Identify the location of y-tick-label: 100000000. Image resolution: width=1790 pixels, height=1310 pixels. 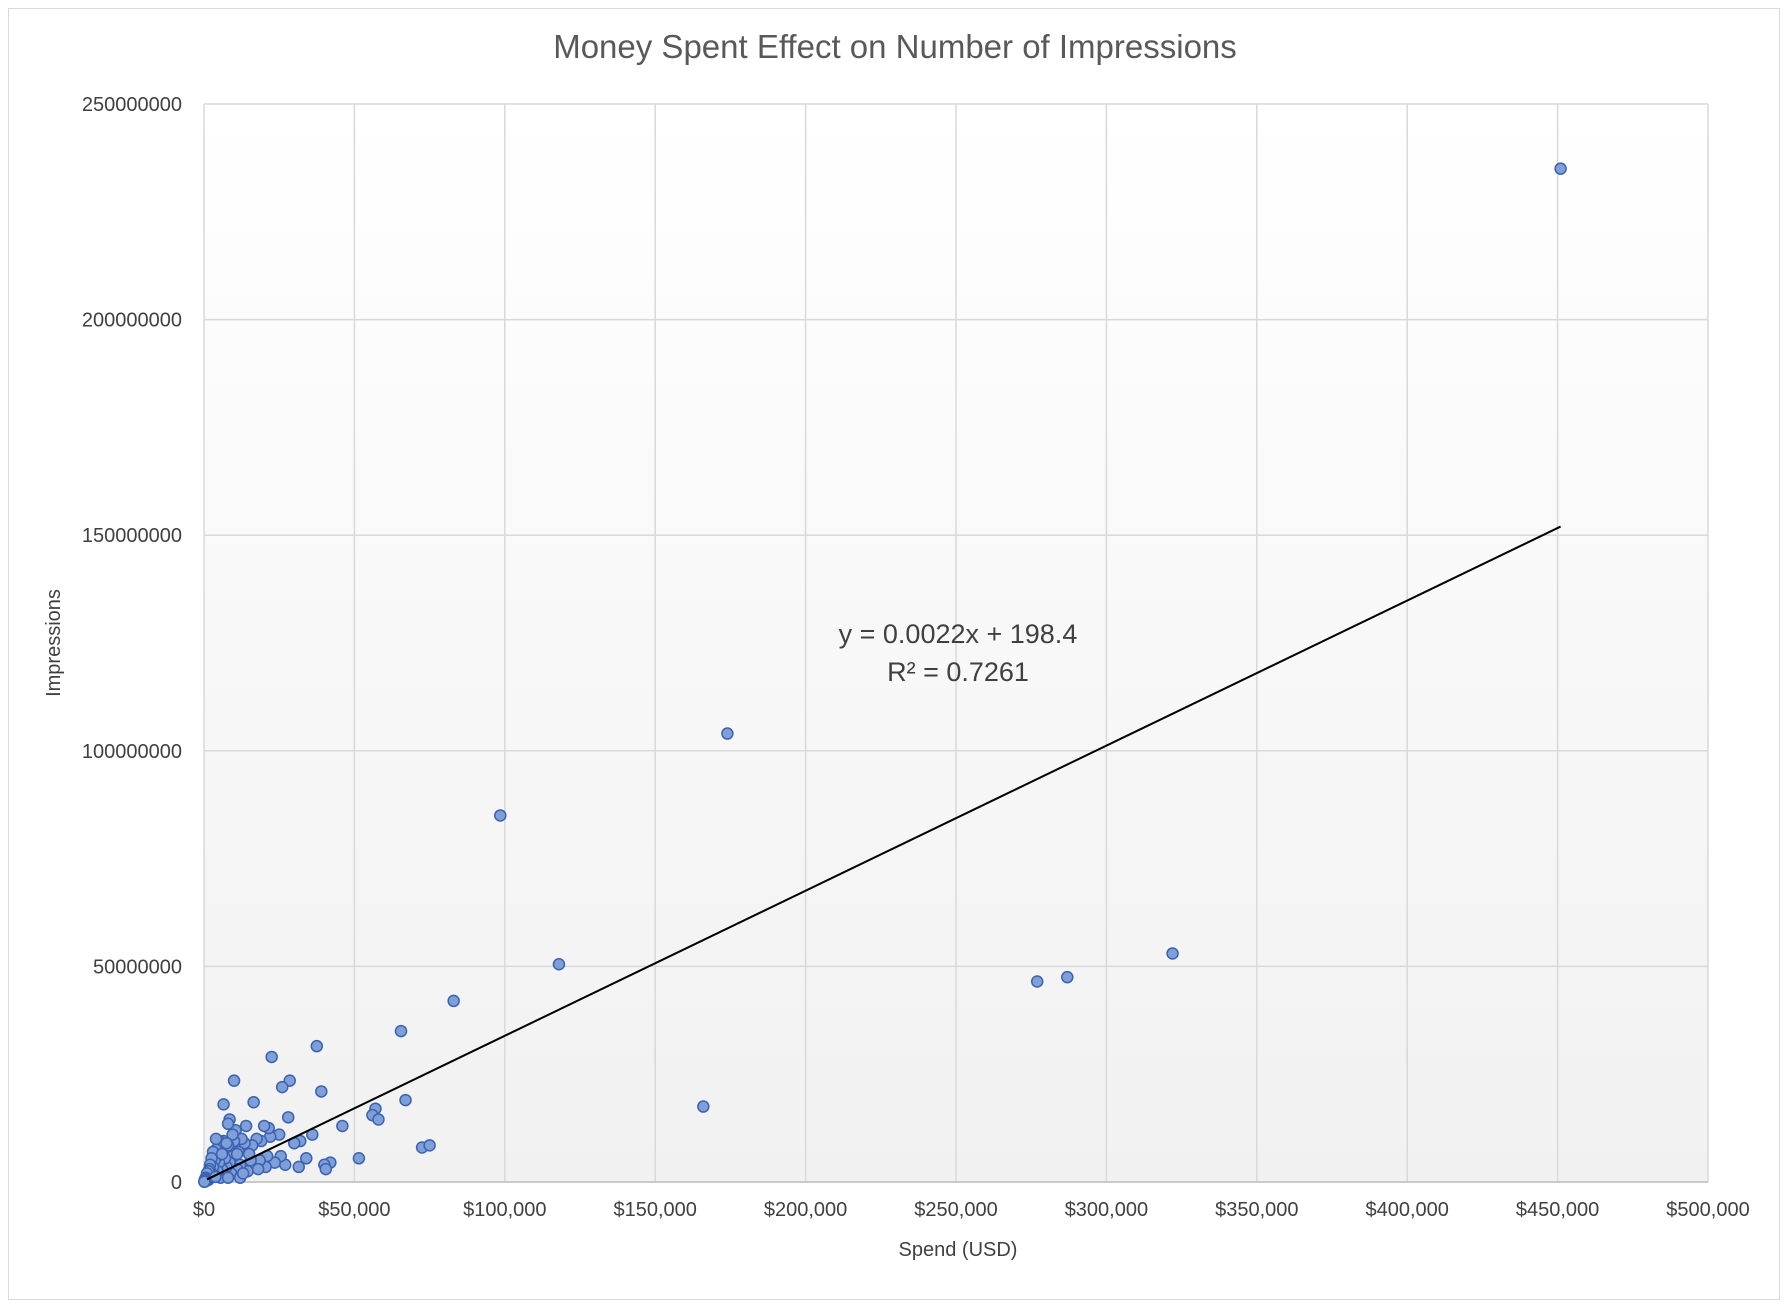
(132, 752).